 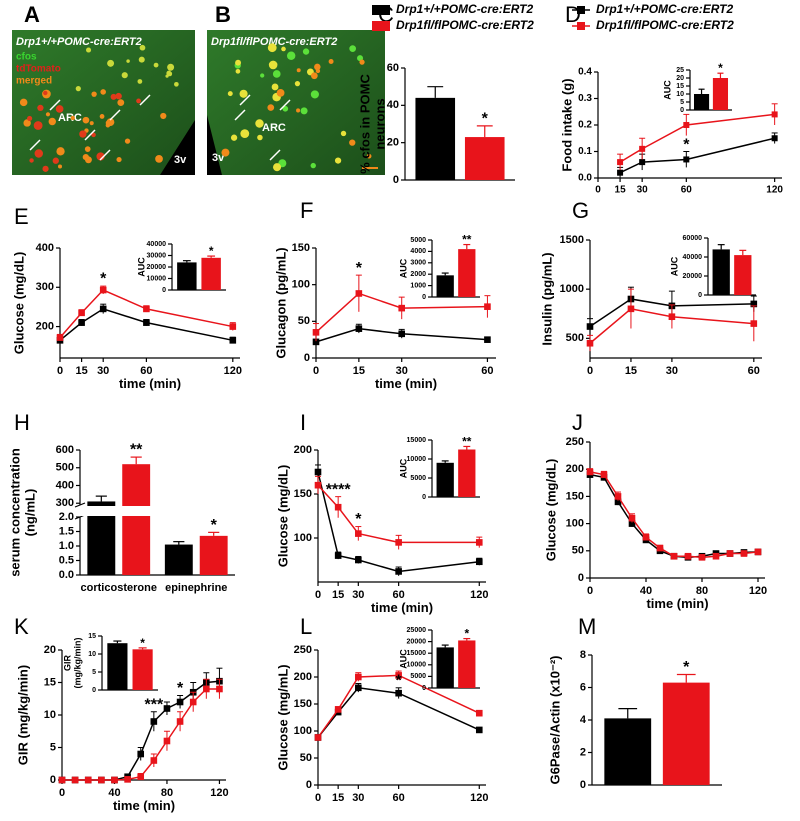 I want to click on micrograph-b: B Drp1fl/flPOMC-cre:ERT2 ARC 3v, so click(x=296, y=88).